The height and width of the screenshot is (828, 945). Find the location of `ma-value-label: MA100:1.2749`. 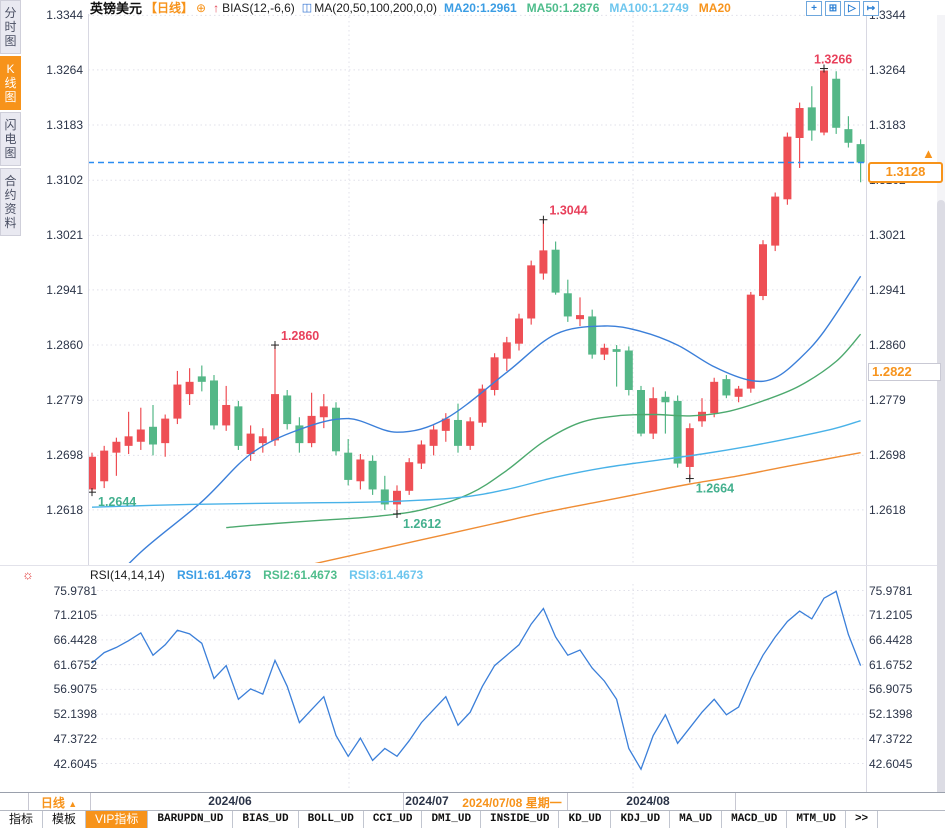

ma-value-label: MA100:1.2749 is located at coordinates (649, 7).